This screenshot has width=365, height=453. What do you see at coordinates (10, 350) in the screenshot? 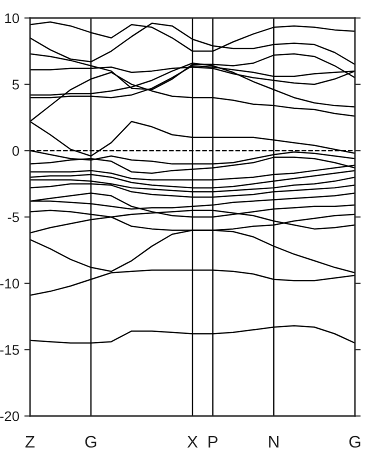
I see `y-tick-label: -15` at bounding box center [10, 350].